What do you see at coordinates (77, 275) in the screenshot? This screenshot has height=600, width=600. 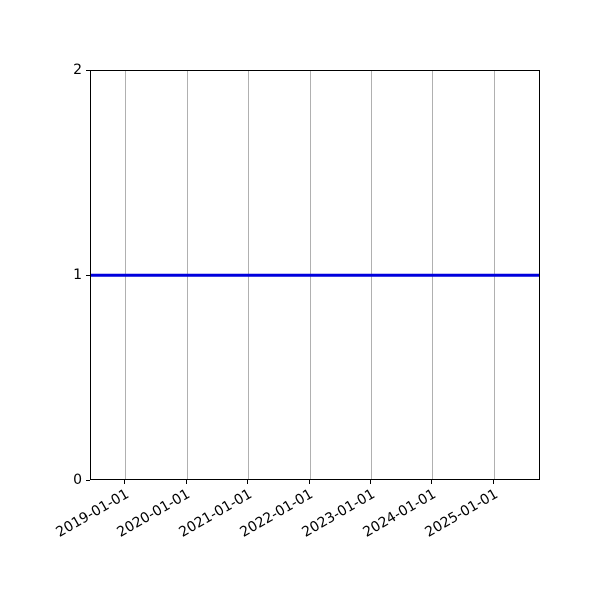 I see `y-tick-label: 1` at bounding box center [77, 275].